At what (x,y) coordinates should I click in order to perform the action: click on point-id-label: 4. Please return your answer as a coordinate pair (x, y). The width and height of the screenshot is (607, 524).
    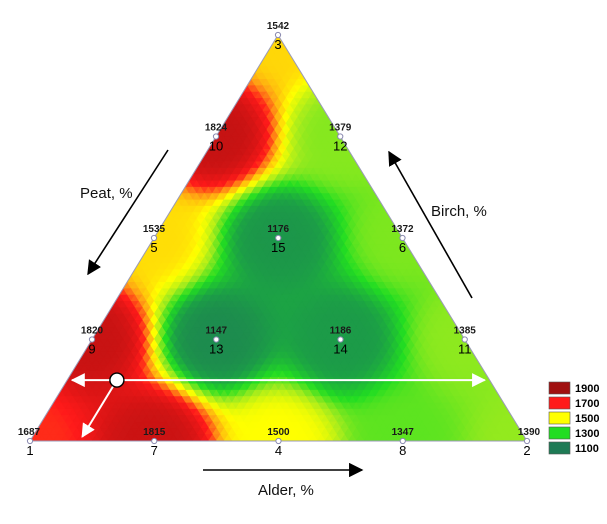
    Looking at the image, I should click on (278, 450).